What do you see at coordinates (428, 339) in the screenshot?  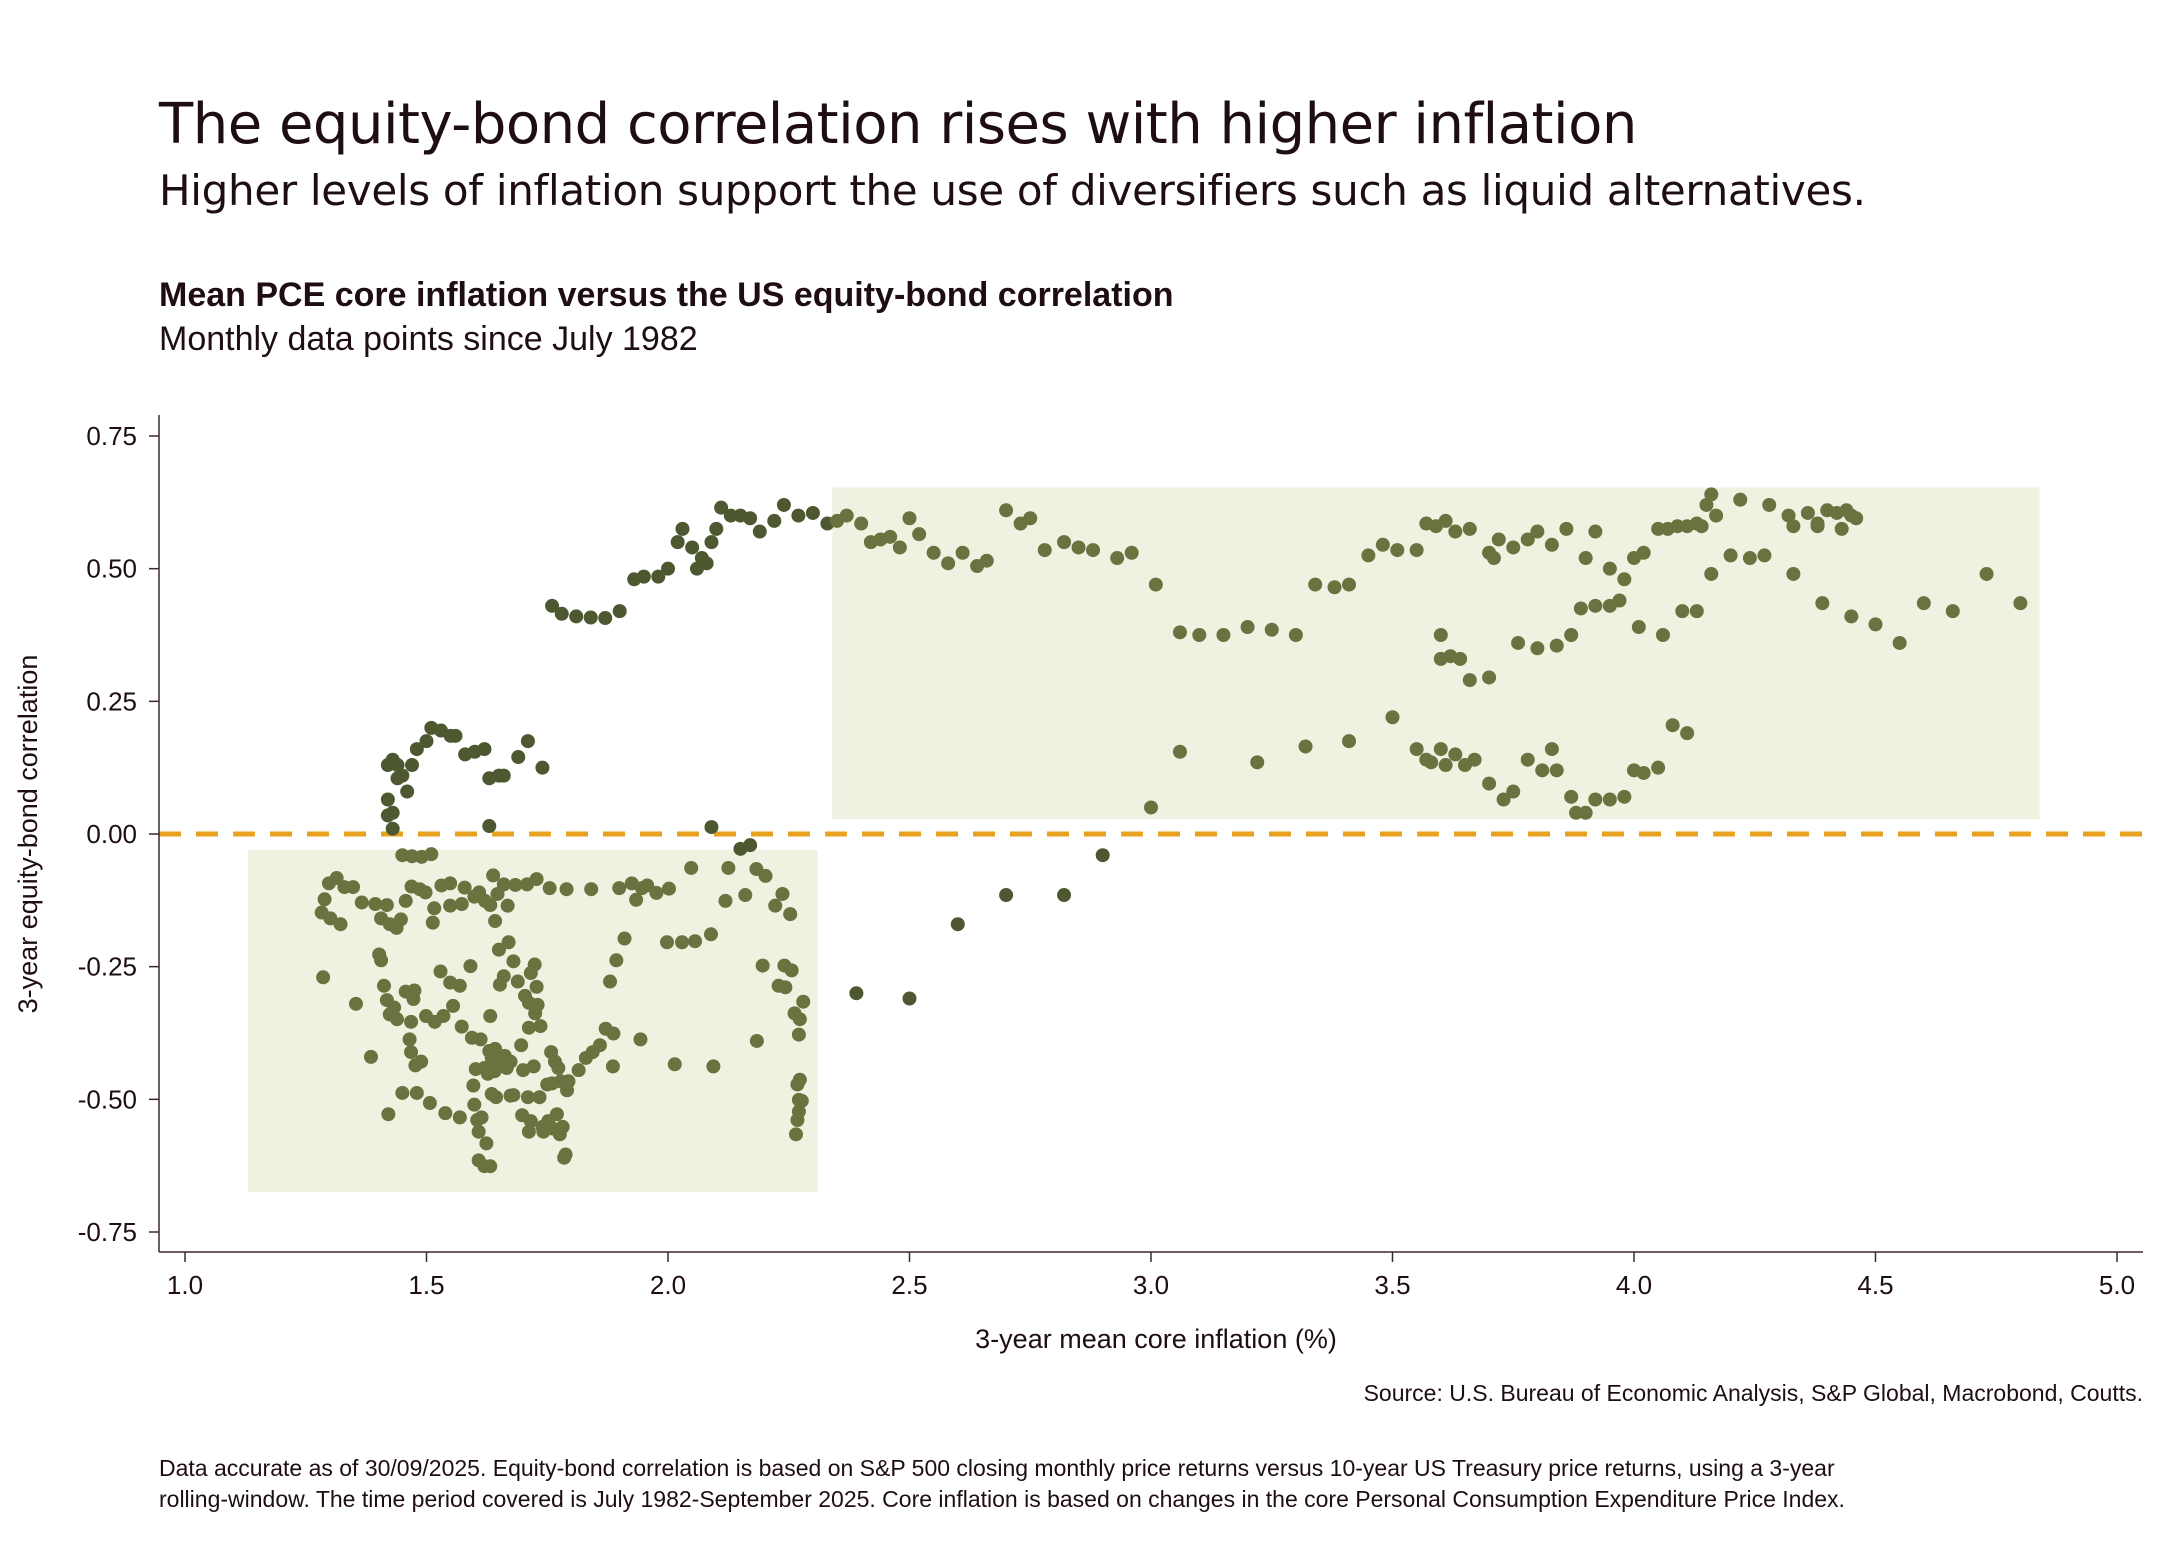 I see `chart-subtitle: Monthly data points since July 1982` at bounding box center [428, 339].